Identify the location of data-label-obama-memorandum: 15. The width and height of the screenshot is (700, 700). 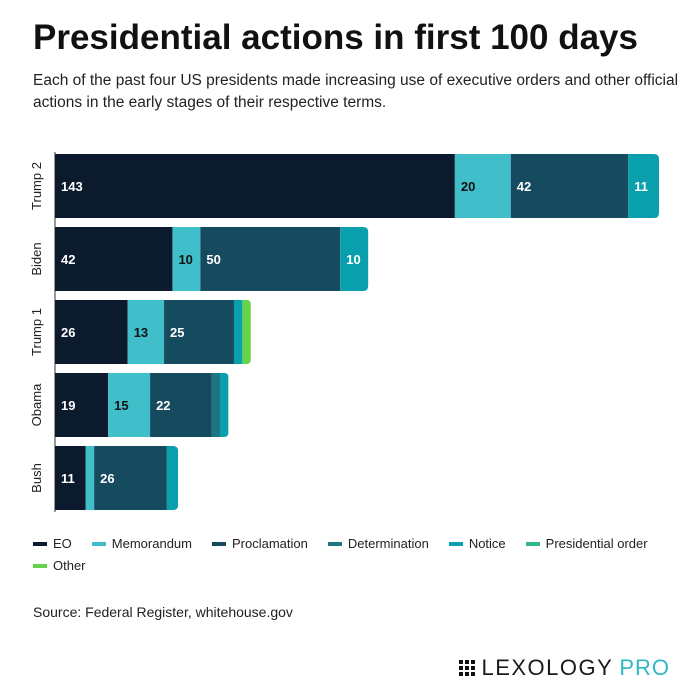
(121, 405).